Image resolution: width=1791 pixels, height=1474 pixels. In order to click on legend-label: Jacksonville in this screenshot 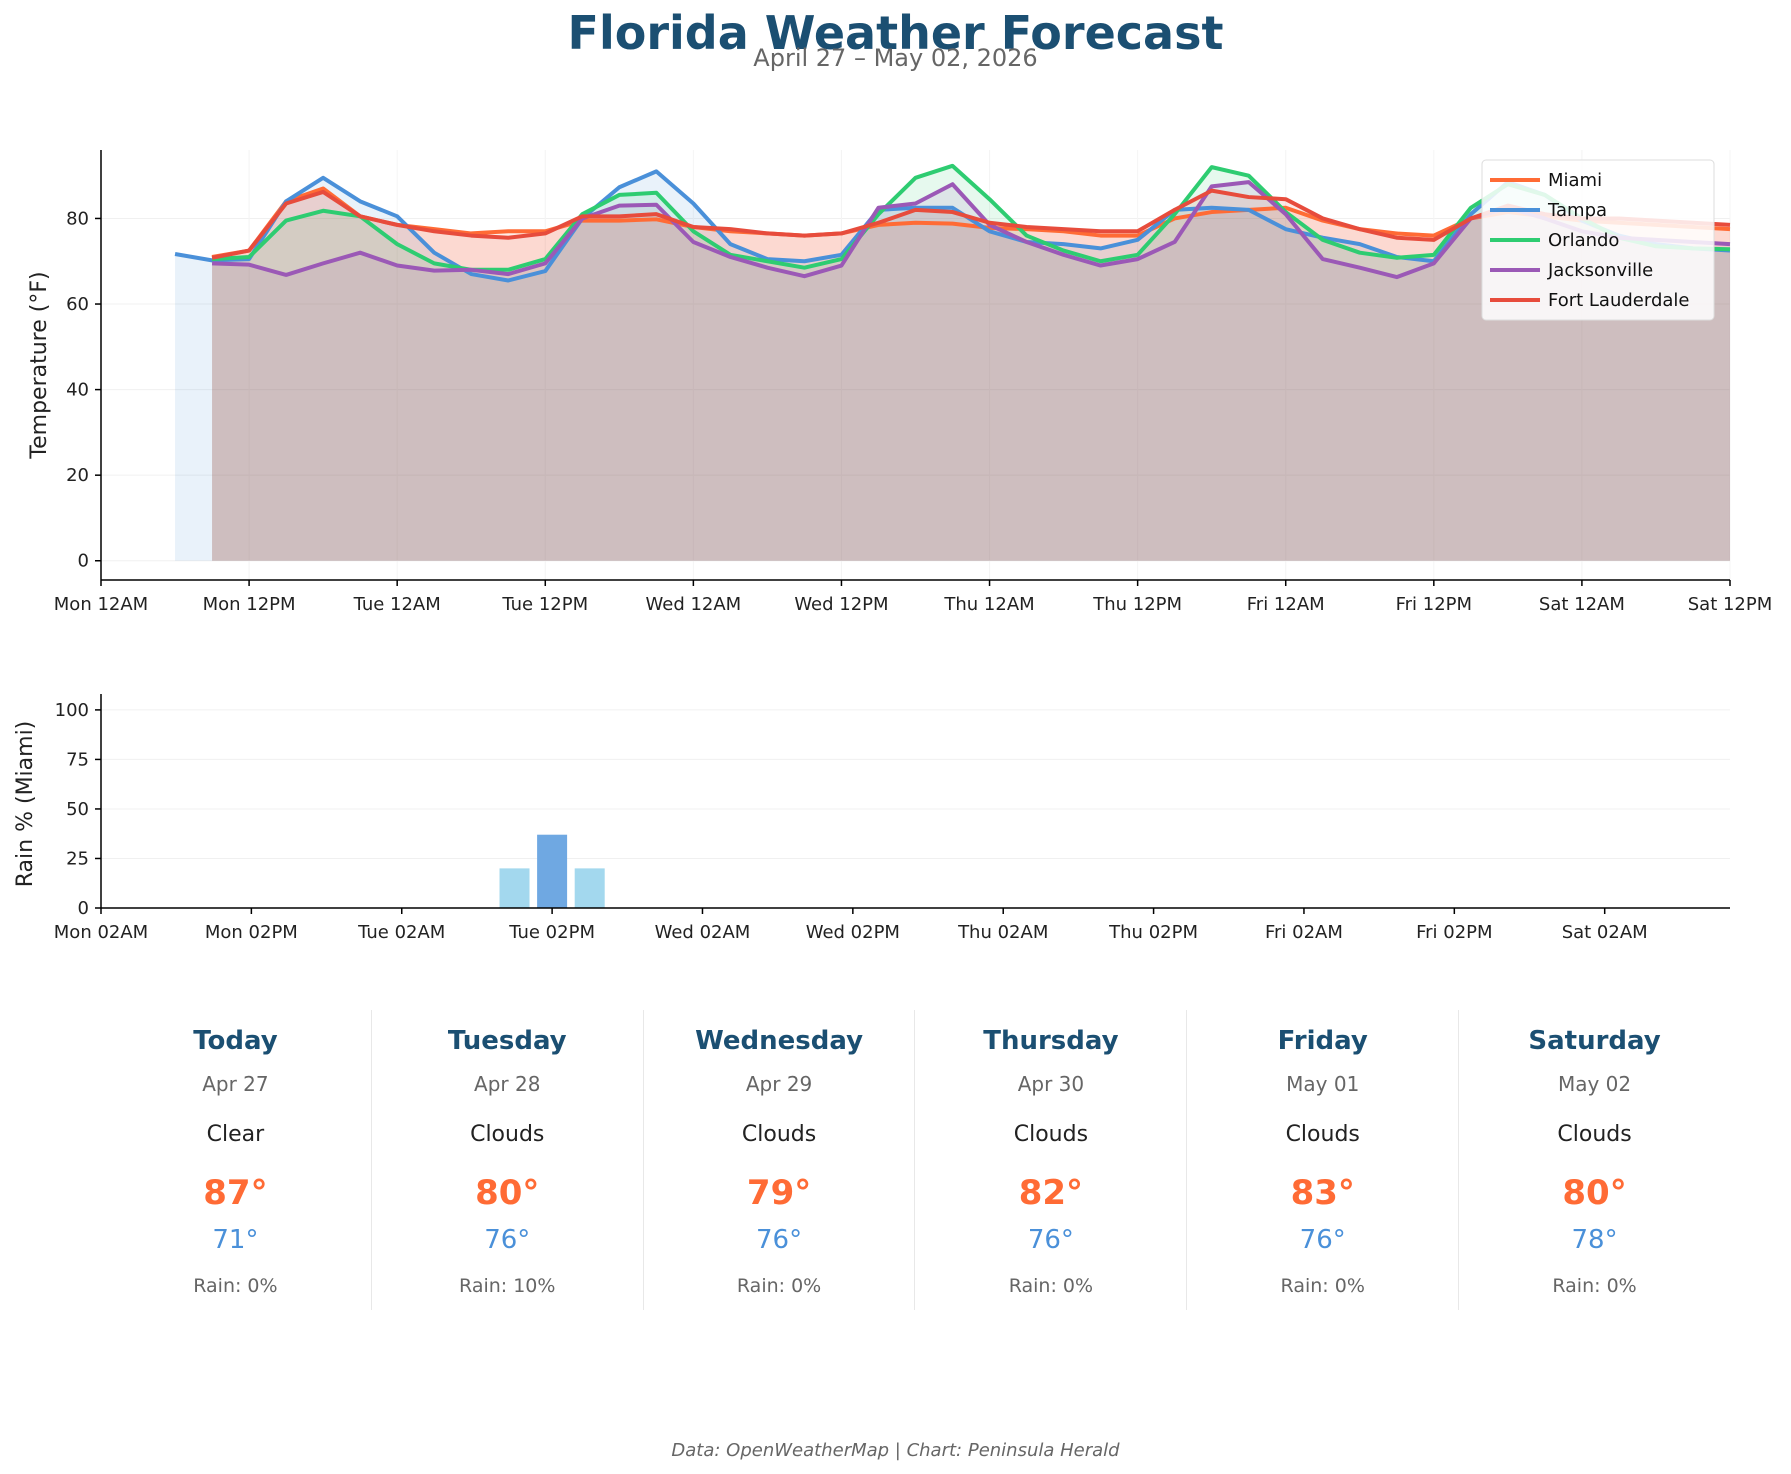, I will do `click(1600, 270)`.